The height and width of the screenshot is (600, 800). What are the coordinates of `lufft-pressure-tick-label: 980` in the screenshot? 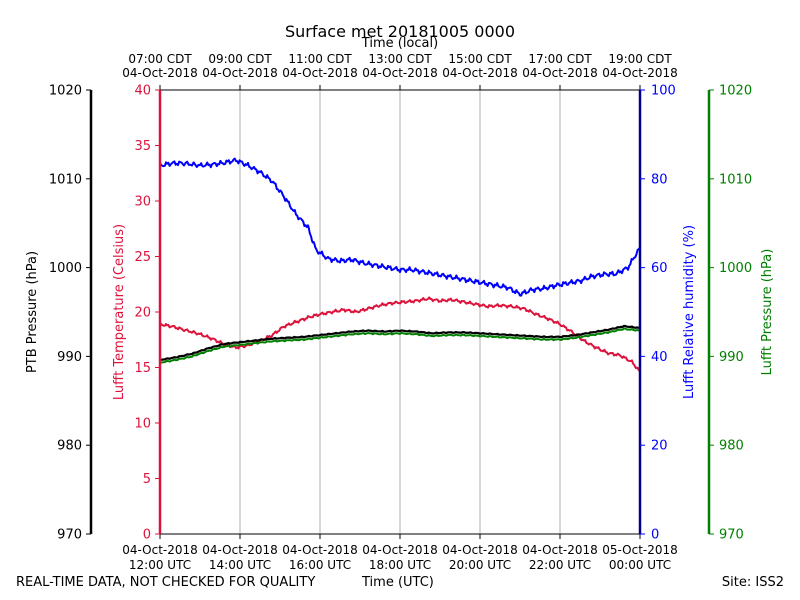 It's located at (731, 446).